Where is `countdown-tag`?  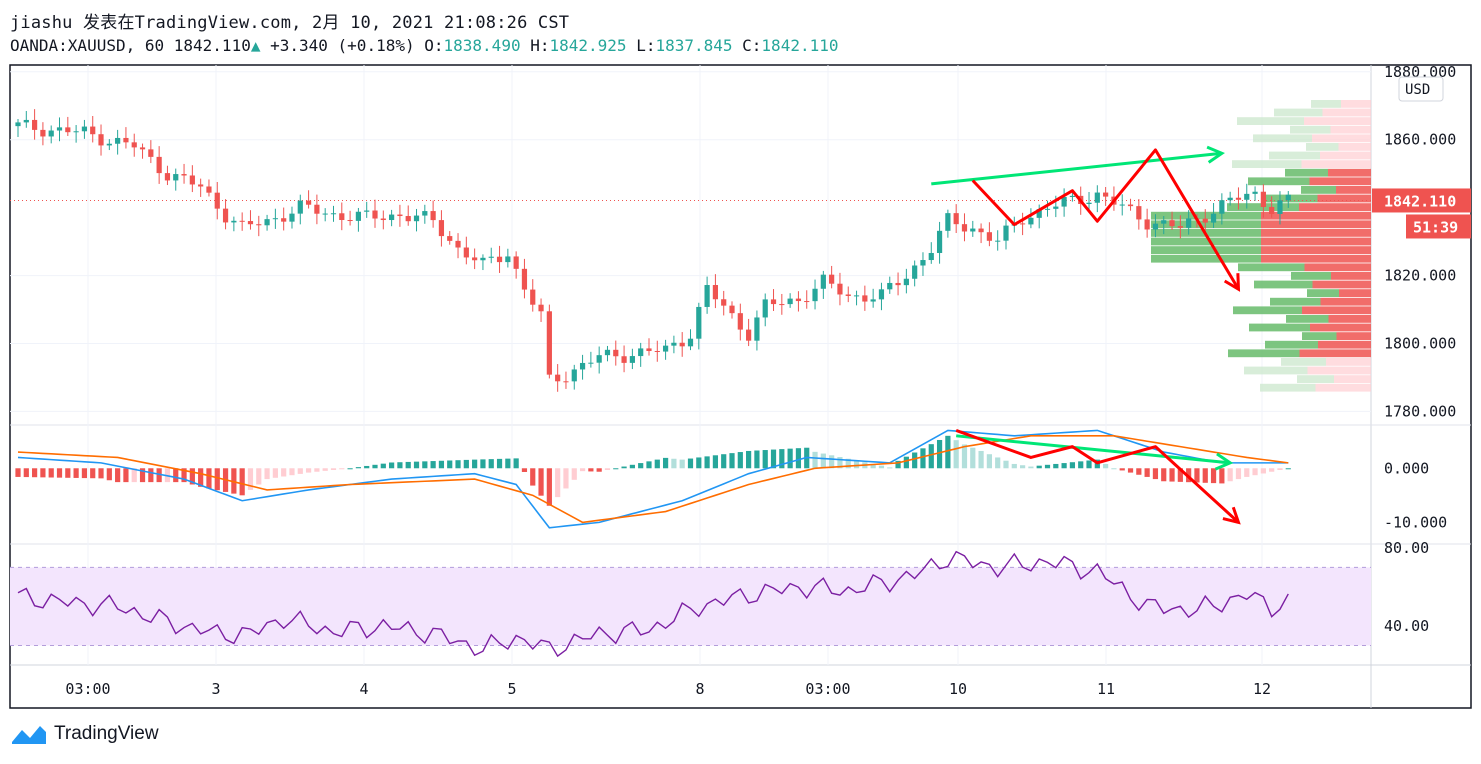 countdown-tag is located at coordinates (1438, 226).